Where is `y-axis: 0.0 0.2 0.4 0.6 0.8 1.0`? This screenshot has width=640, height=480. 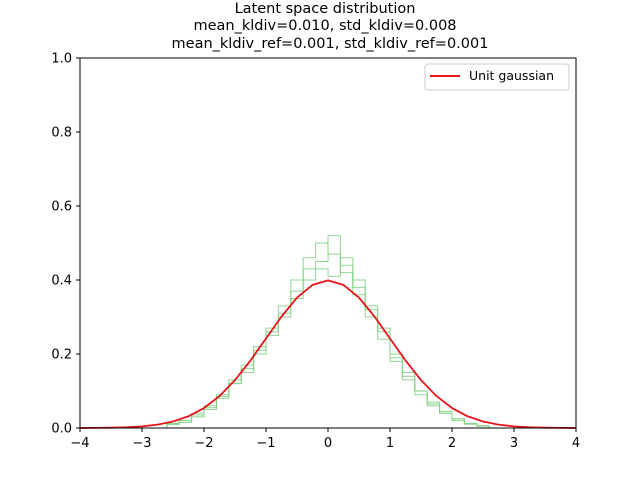
y-axis: 0.0 0.2 0.4 0.6 0.8 1.0 is located at coordinates (65, 244).